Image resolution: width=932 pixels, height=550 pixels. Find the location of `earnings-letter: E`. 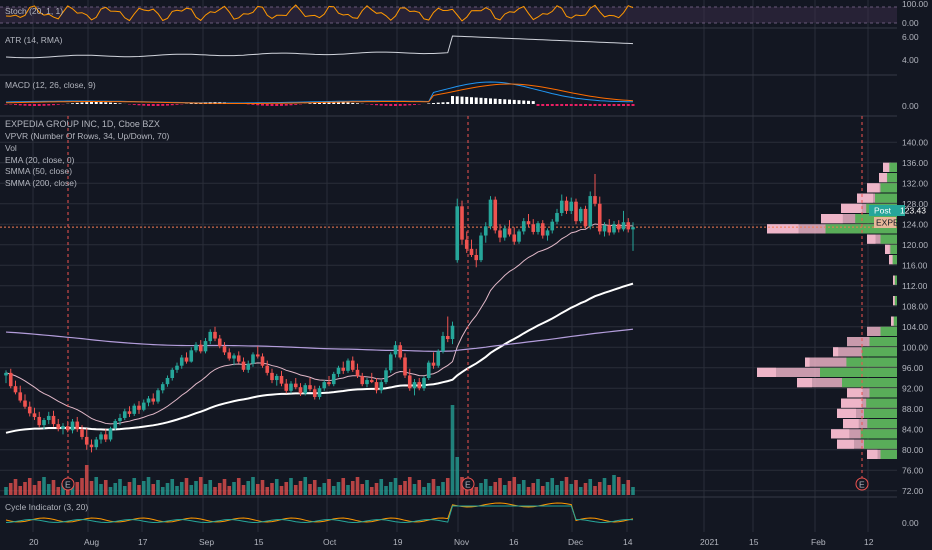

earnings-letter: E is located at coordinates (68, 485).